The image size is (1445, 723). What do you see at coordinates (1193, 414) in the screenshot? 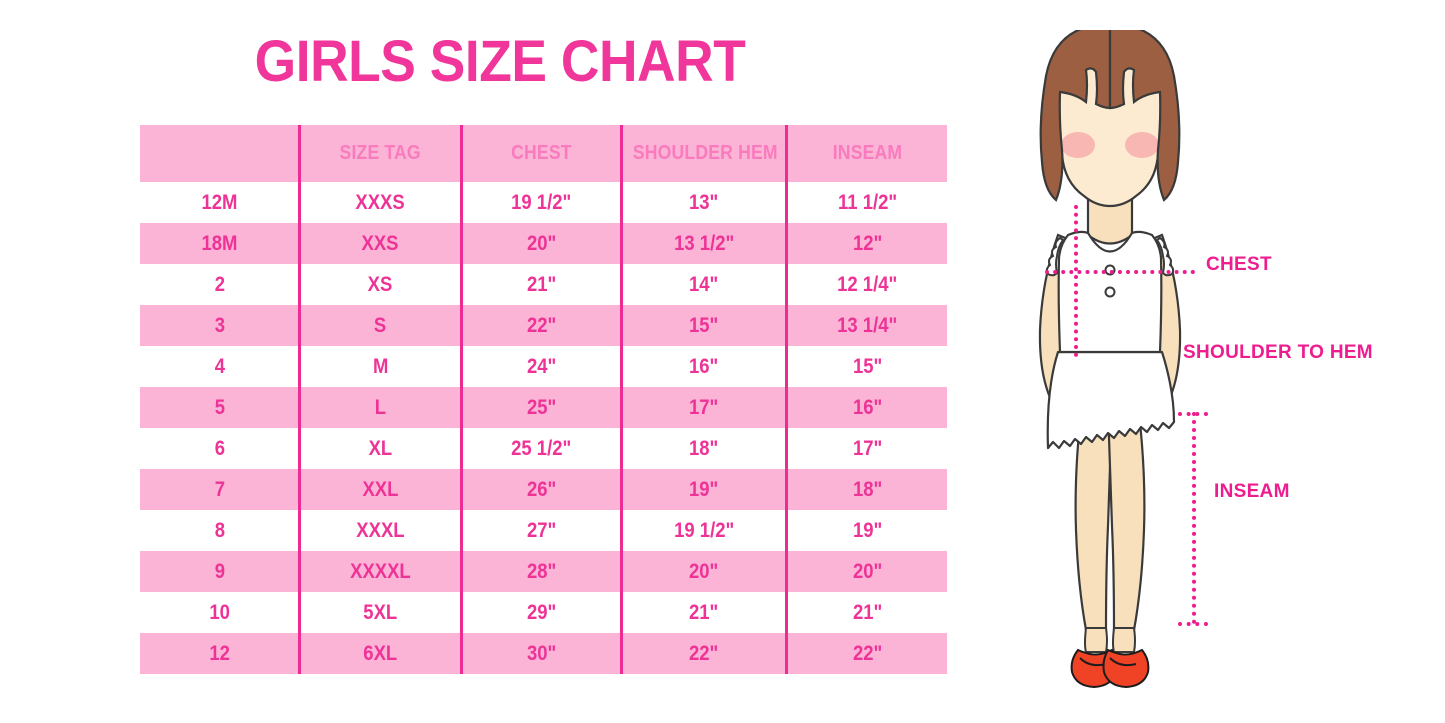
I see `inseam-measure-tick-top` at bounding box center [1193, 414].